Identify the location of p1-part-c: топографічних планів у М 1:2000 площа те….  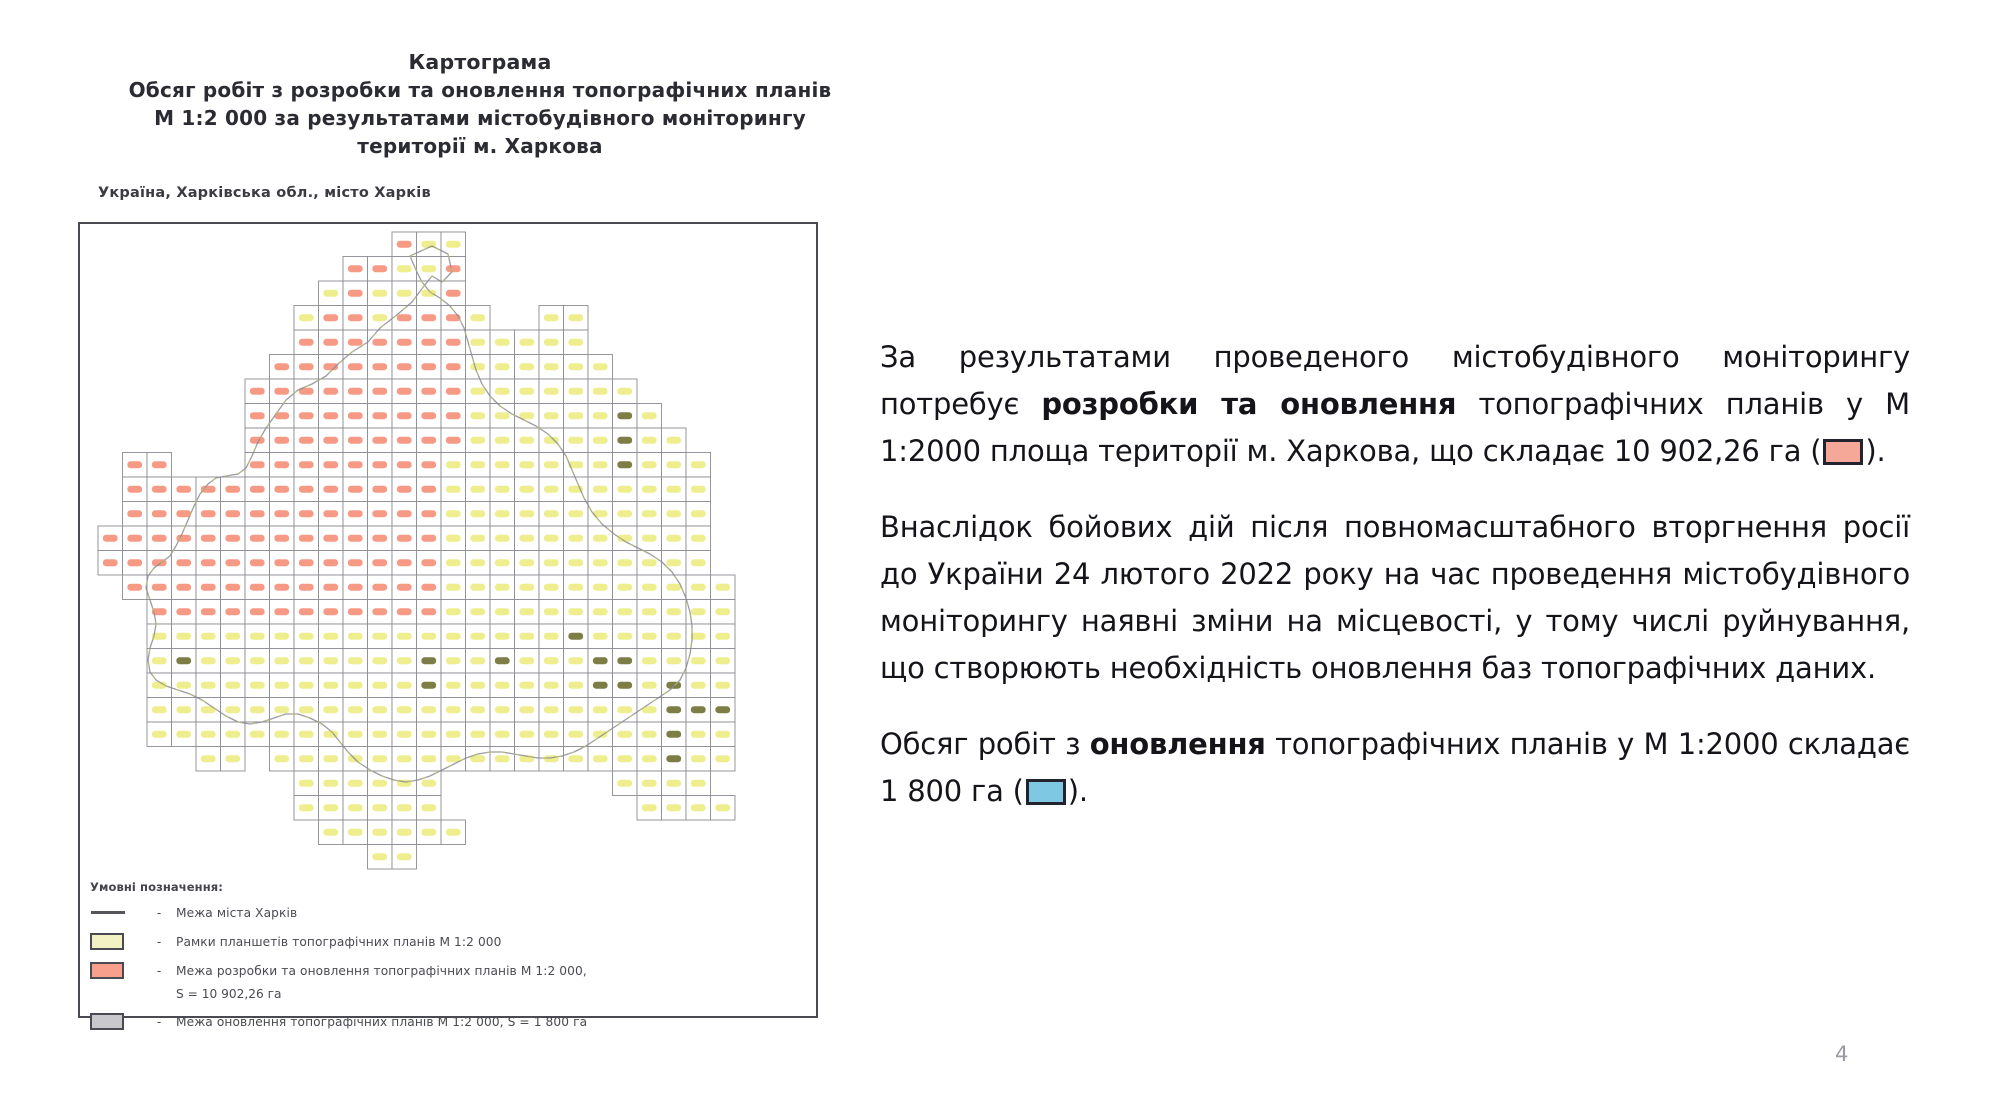
(1395, 427).